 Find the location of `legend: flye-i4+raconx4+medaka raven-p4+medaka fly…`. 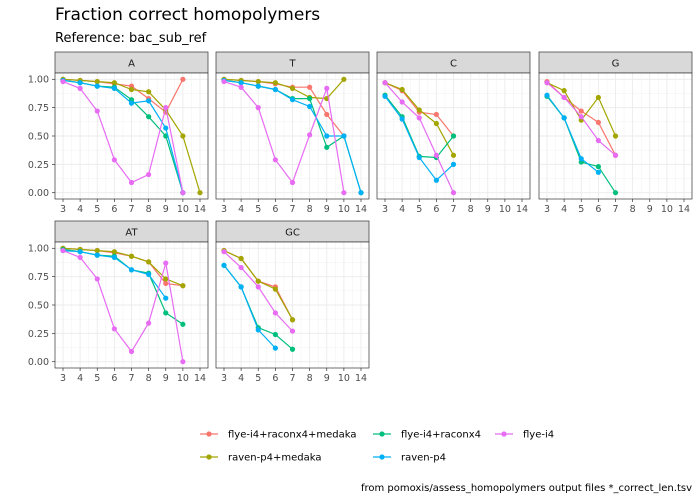

legend: flye-i4+raconx4+medaka raven-p4+medaka fly… is located at coordinates (377, 447).